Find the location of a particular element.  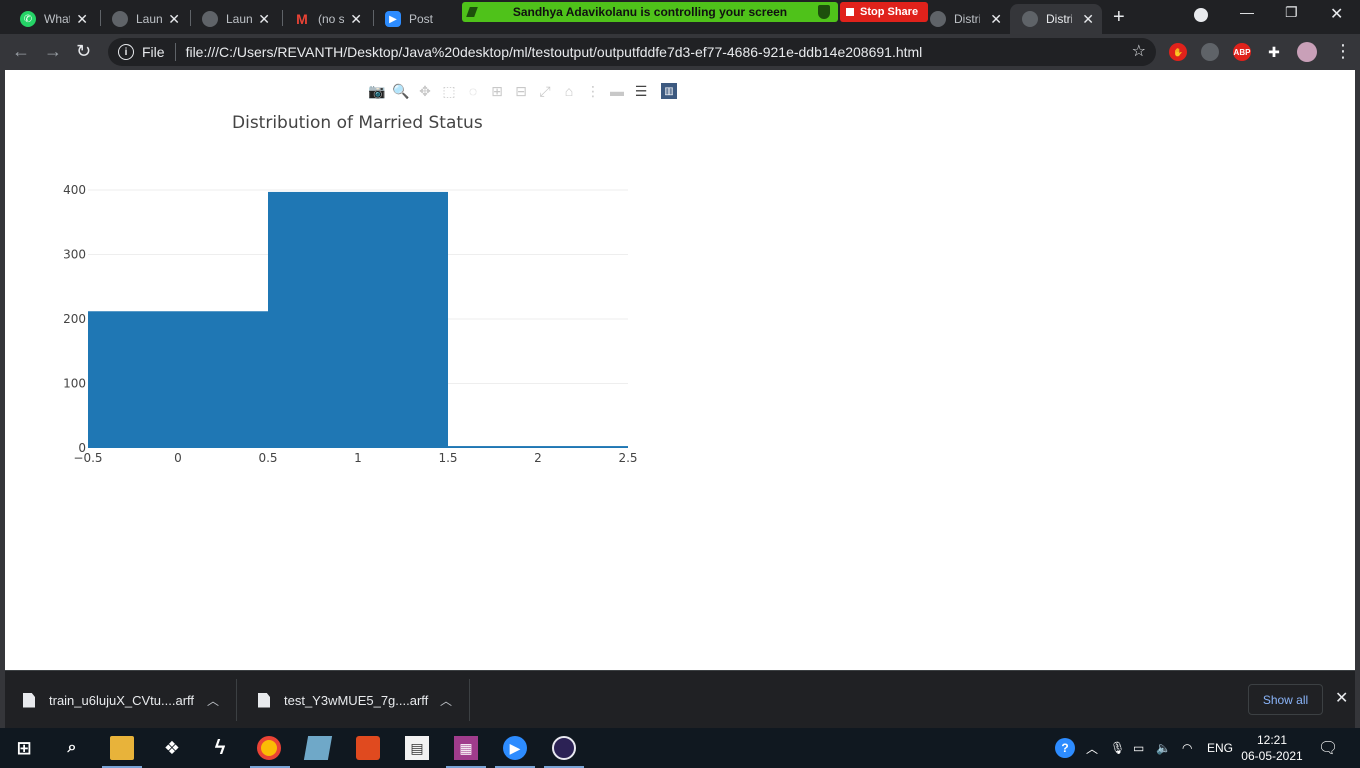

zoom-out-icon: ⊟ is located at coordinates (521, 90).